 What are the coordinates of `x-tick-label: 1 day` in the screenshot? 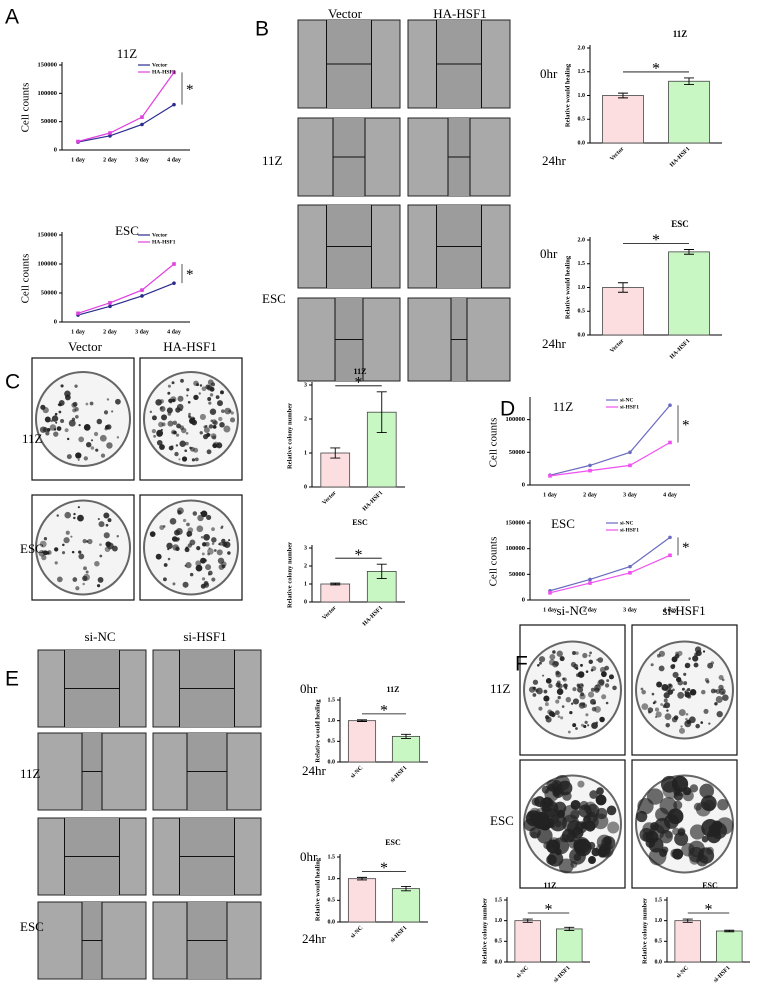 It's located at (78, 160).